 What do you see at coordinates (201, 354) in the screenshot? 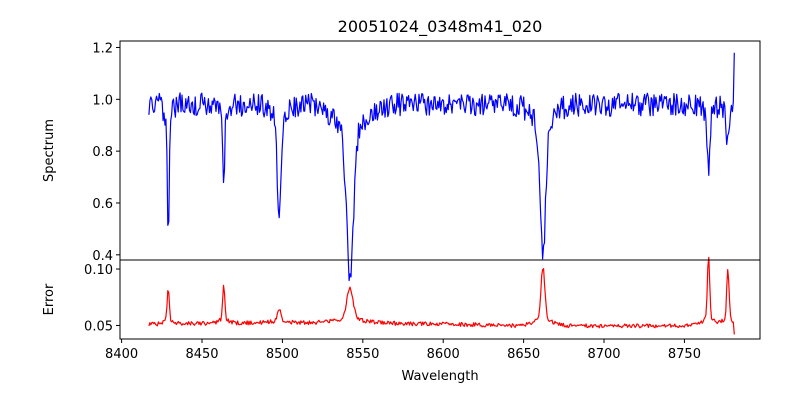
I see `x-tick-label: 8450` at bounding box center [201, 354].